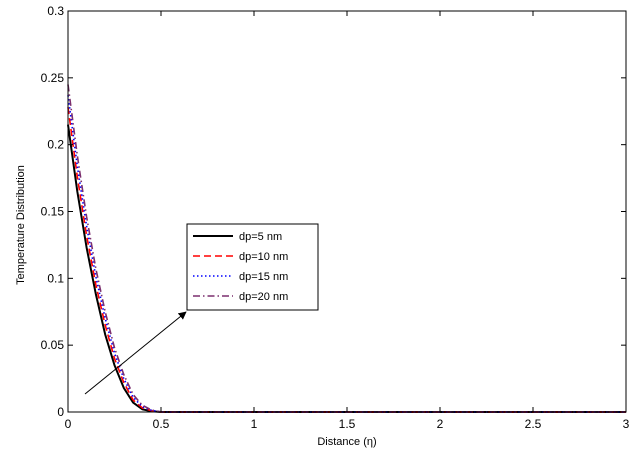  I want to click on y-axis-label: Temperature Distribution, so click(21, 225).